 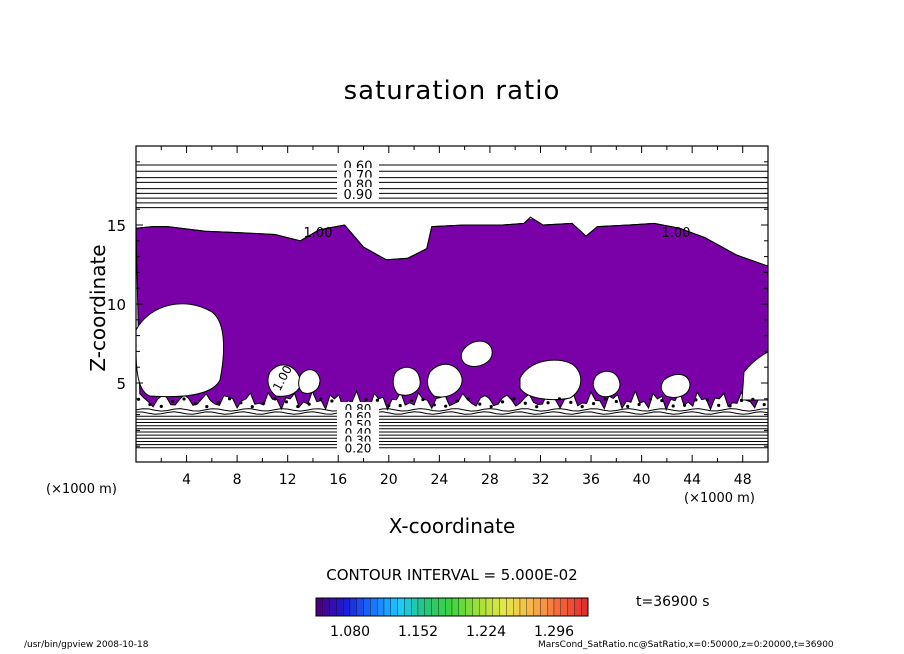 What do you see at coordinates (452, 575) in the screenshot?
I see `contour-interval-label: CONTOUR INTERVAL = 5.000E-02` at bounding box center [452, 575].